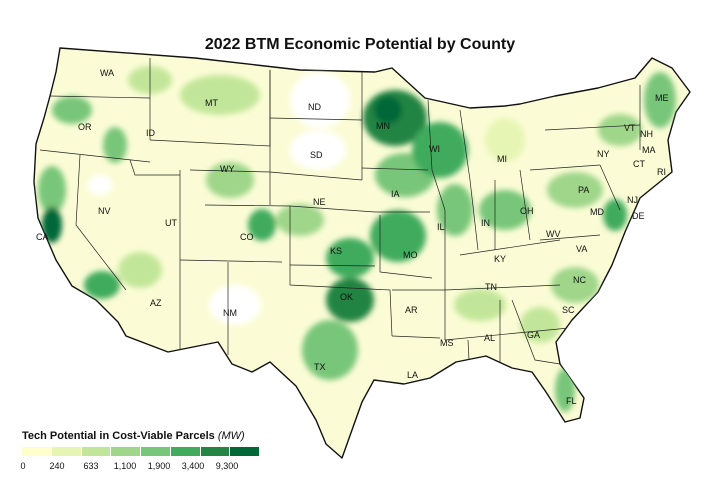 This screenshot has height=498, width=720. Describe the element at coordinates (485, 223) in the screenshot. I see `state-label-in: IN` at that location.